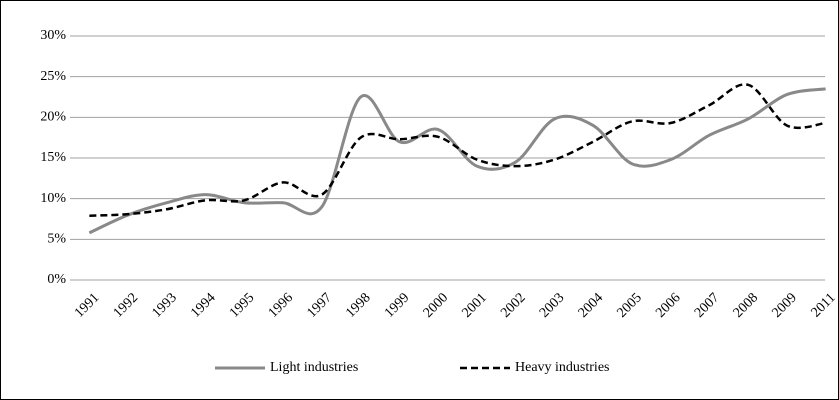 This screenshot has height=400, width=839. Describe the element at coordinates (53, 35) in the screenshot. I see `y-tick-label: 30%` at that location.